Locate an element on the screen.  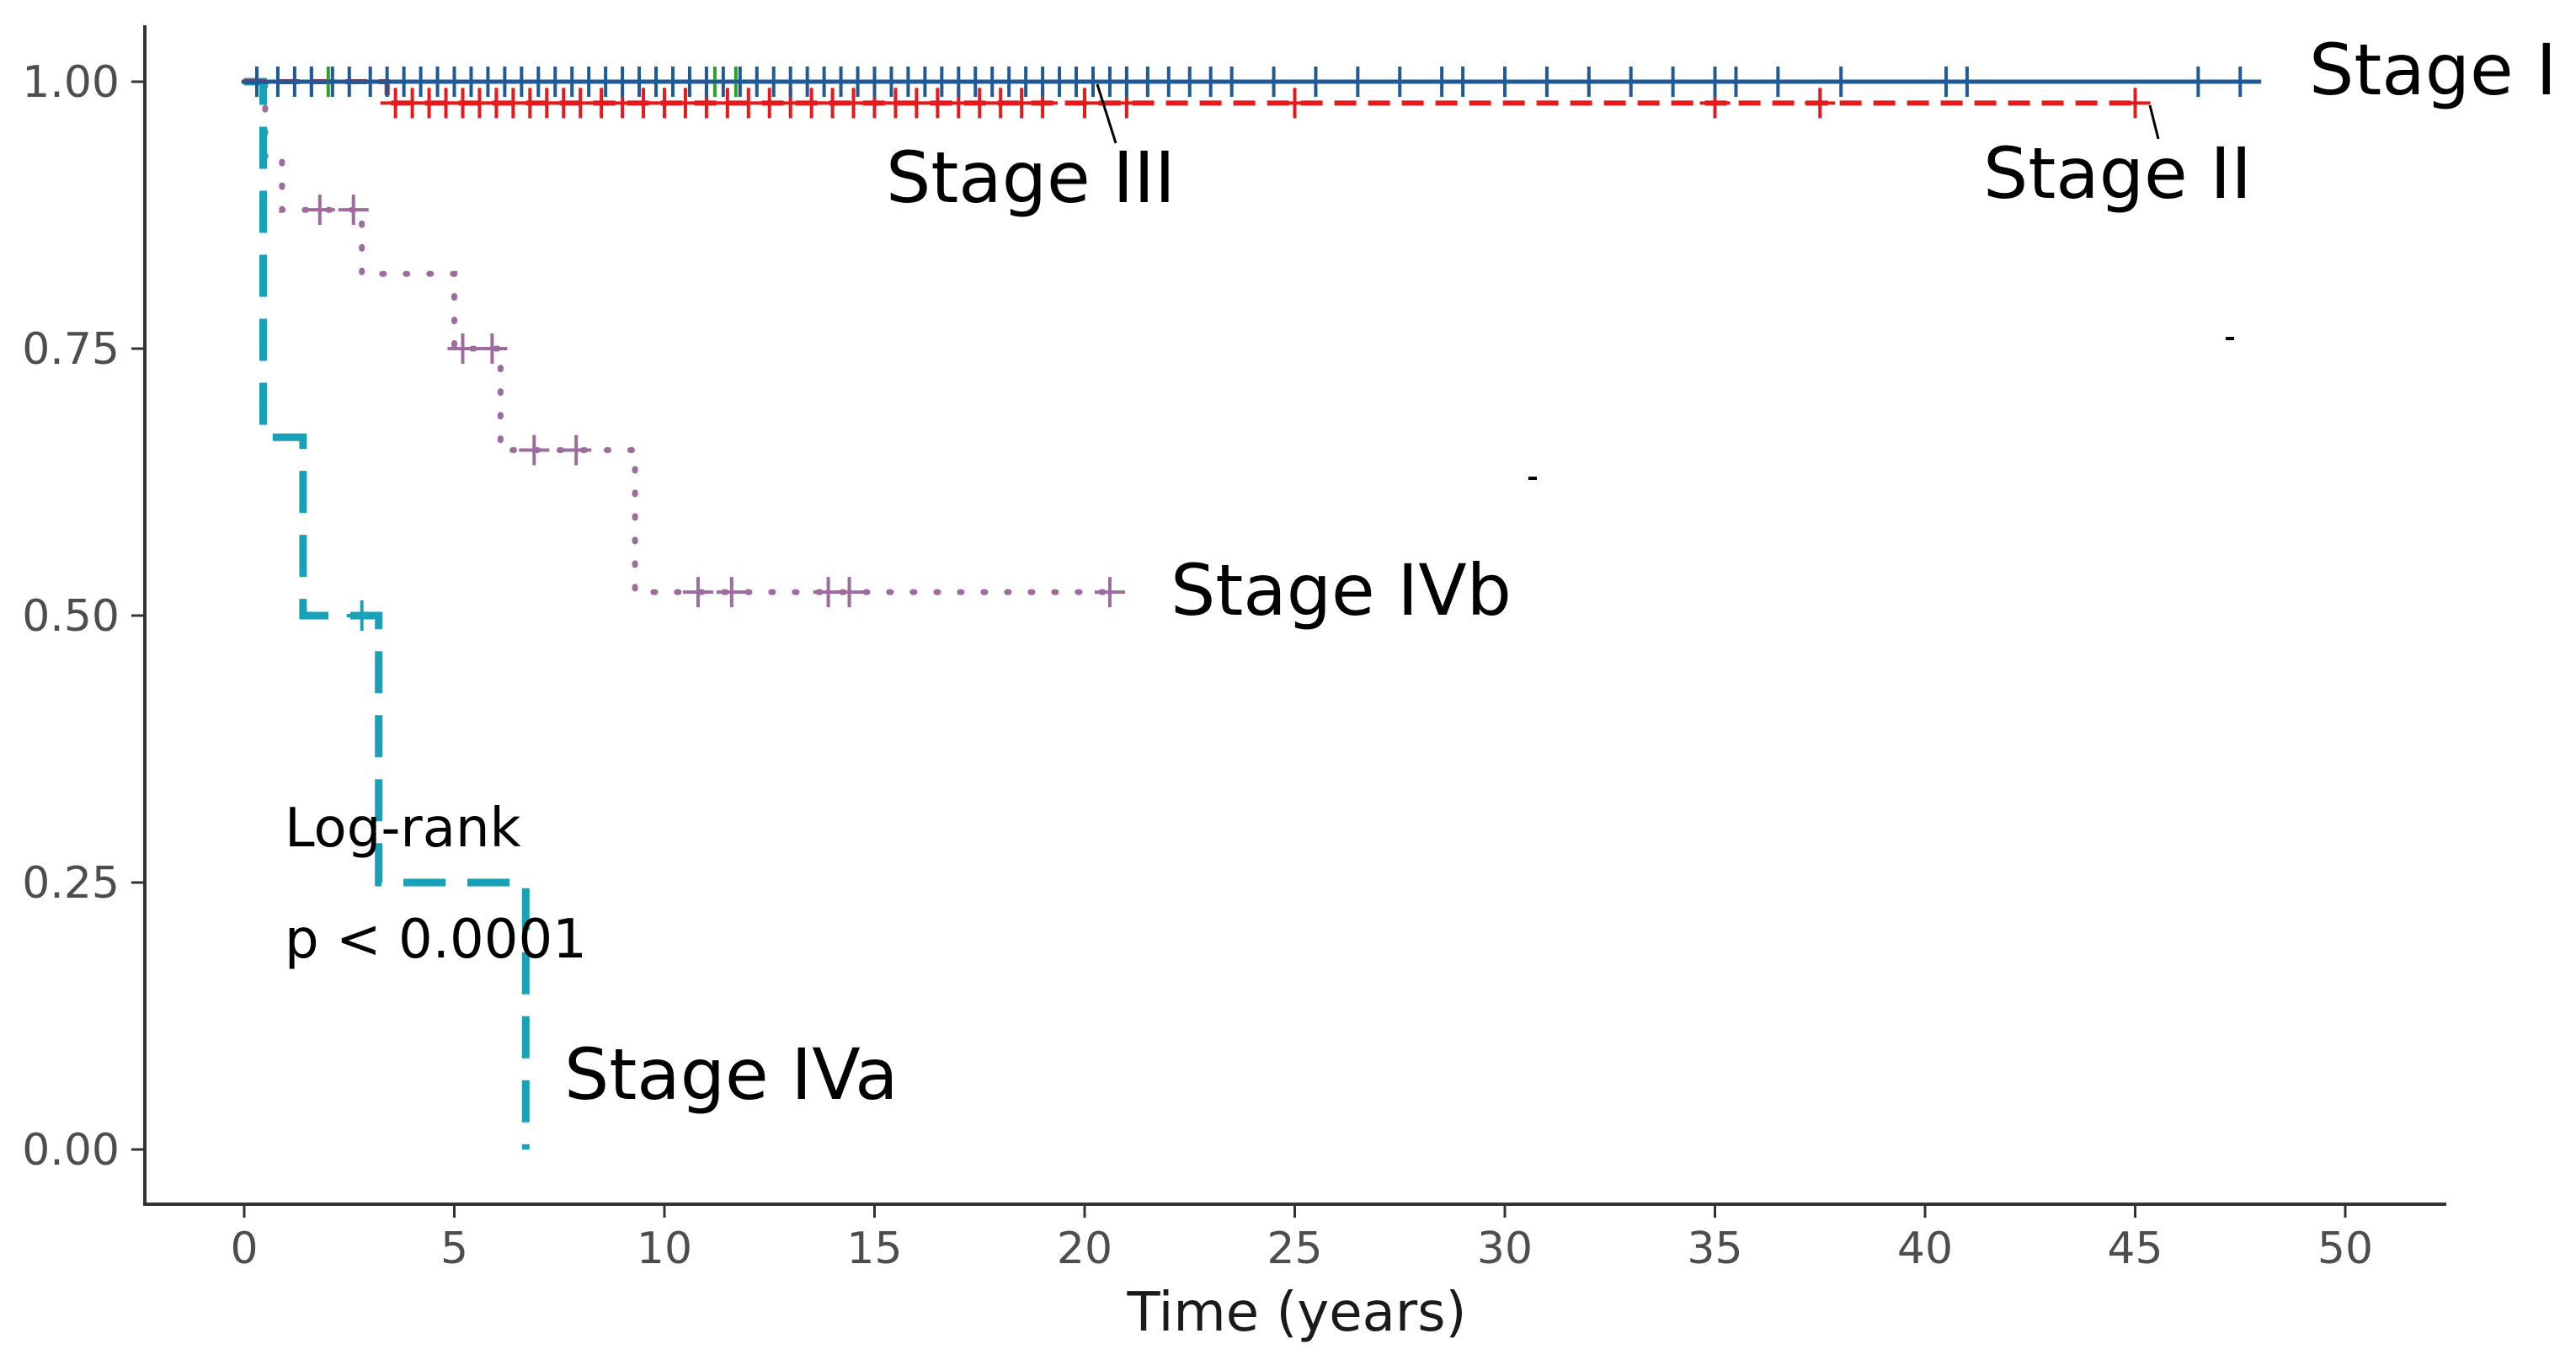
x-tick-label: 50 is located at coordinates (2345, 1249).